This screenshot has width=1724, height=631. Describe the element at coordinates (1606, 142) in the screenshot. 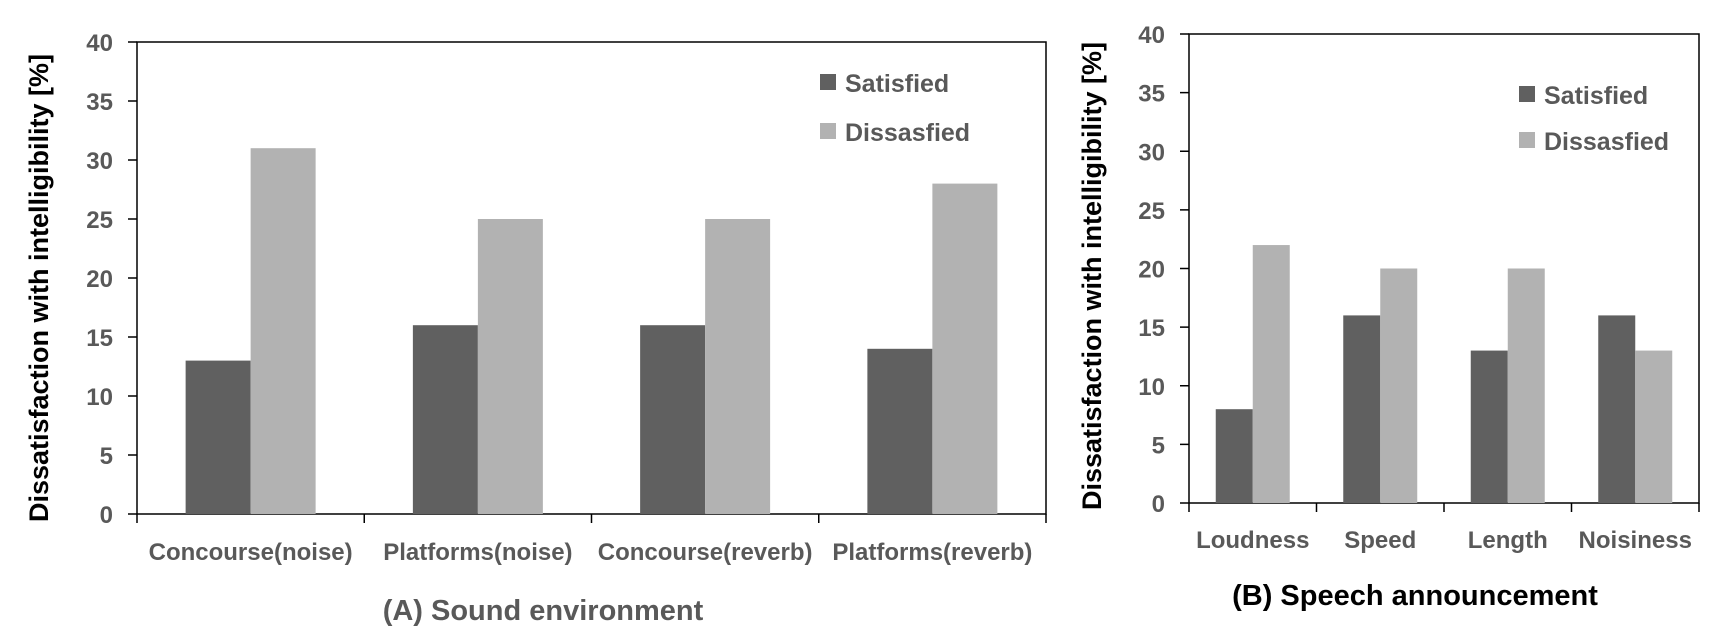

I see `chart-b-legend-label-dissasfied: Dissasfied` at that location.